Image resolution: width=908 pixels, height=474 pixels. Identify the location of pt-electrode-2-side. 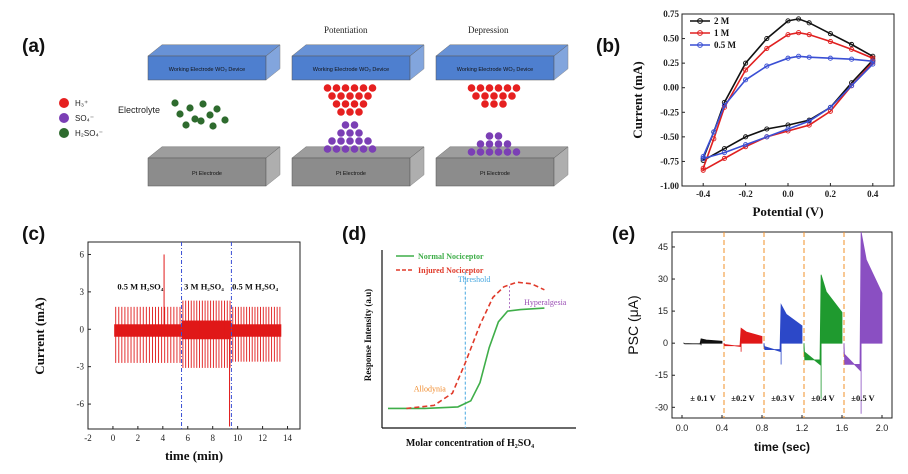
(417, 166).